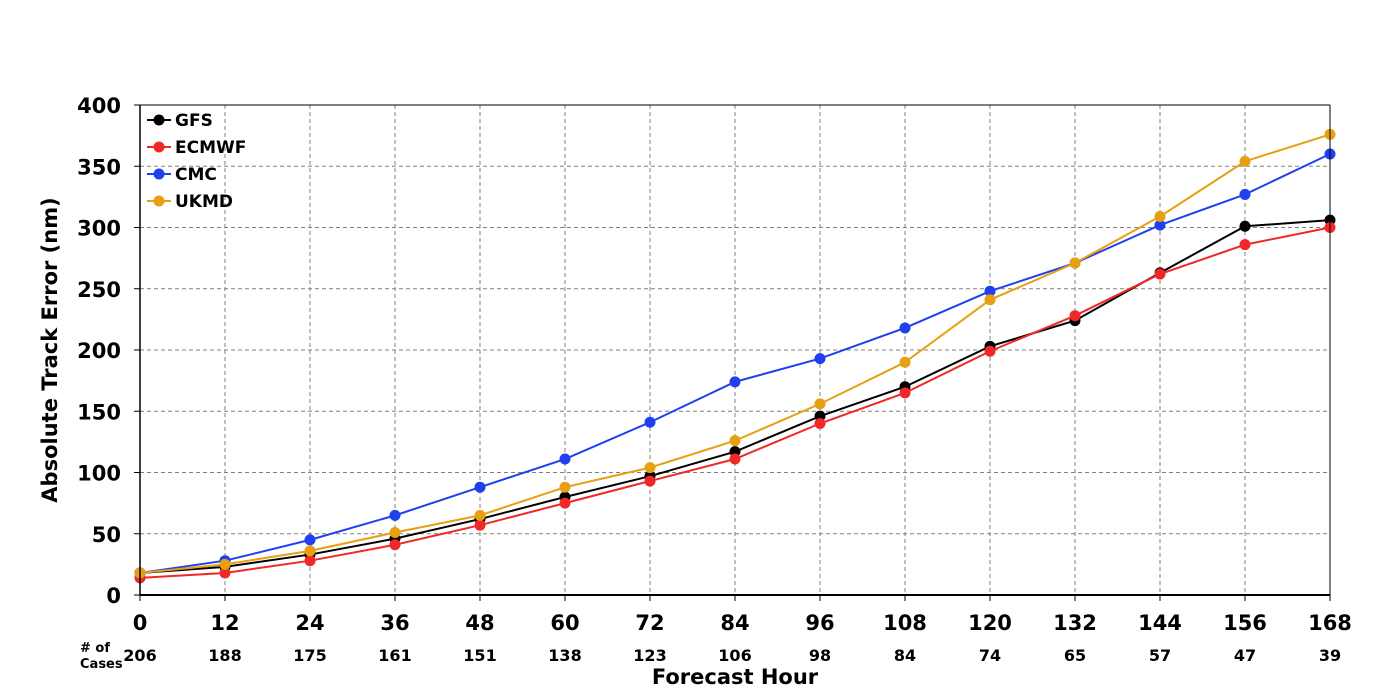 This screenshot has height=700, width=1400. I want to click on y-axis-title: Absolute Track Error (nm), so click(50, 349).